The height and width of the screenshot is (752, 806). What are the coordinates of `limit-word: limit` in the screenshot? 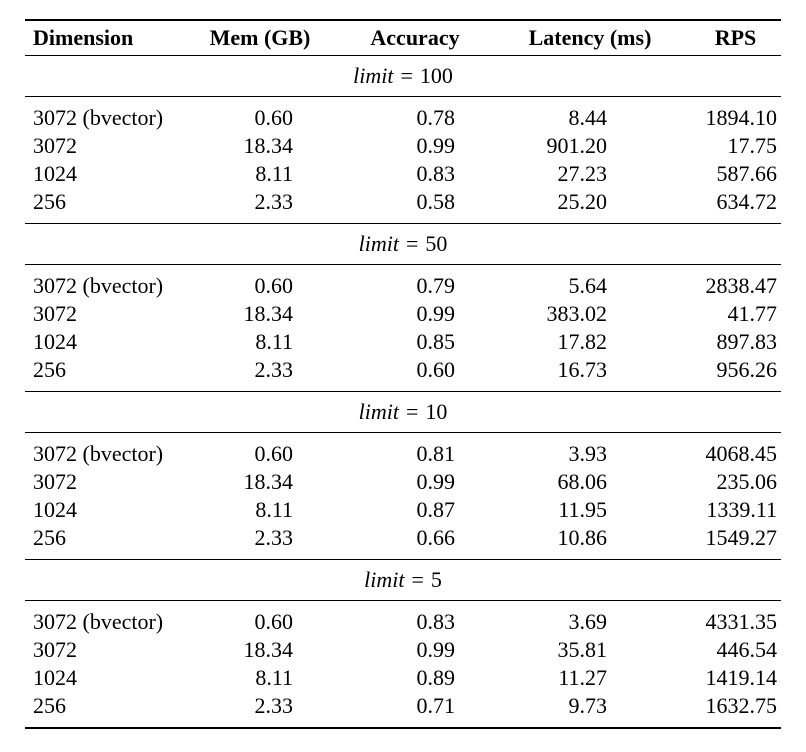 It's located at (373, 75).